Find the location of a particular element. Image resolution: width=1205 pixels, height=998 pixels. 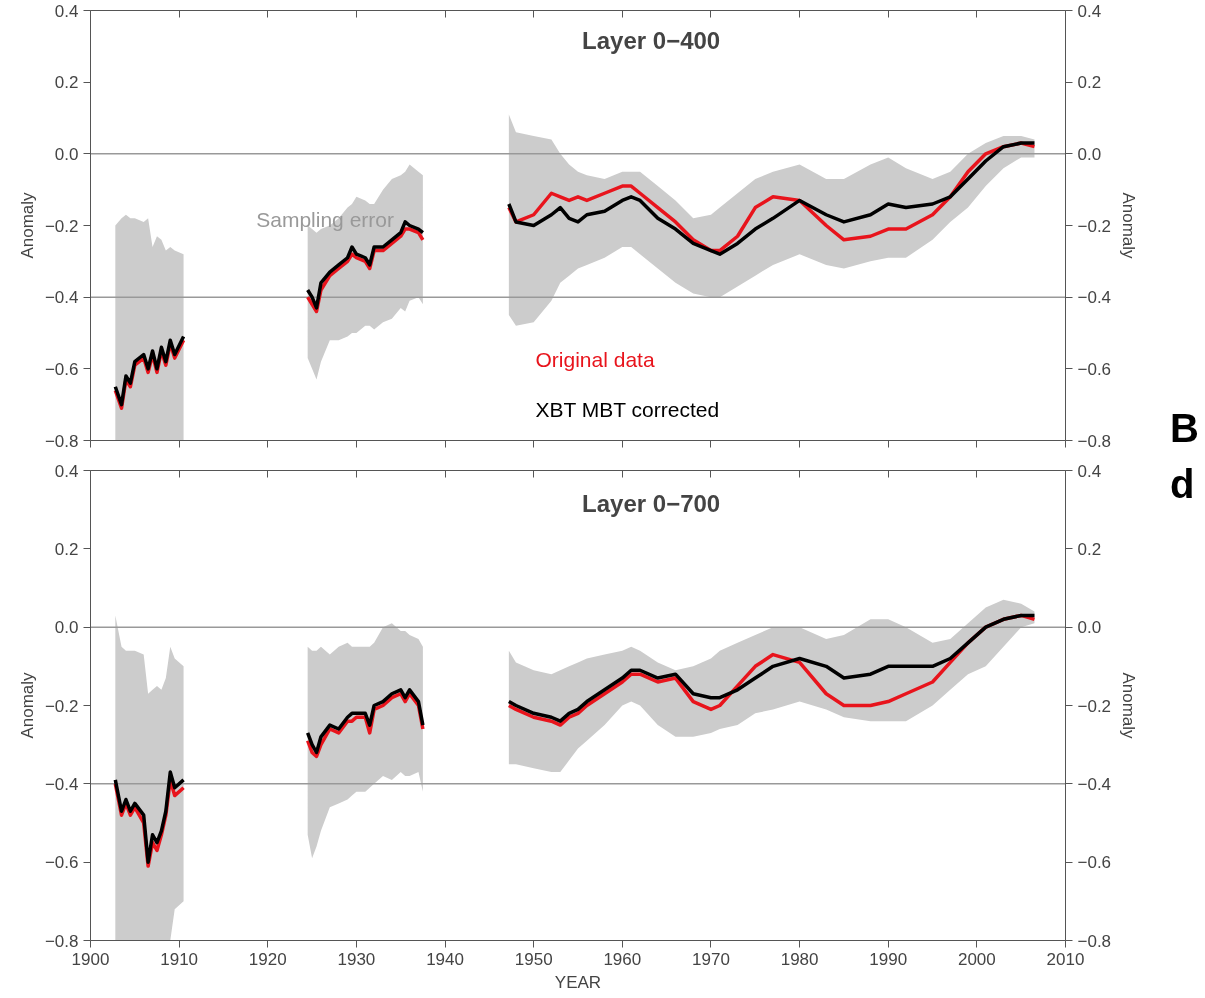

text: d is located at coordinates (1183, 484).